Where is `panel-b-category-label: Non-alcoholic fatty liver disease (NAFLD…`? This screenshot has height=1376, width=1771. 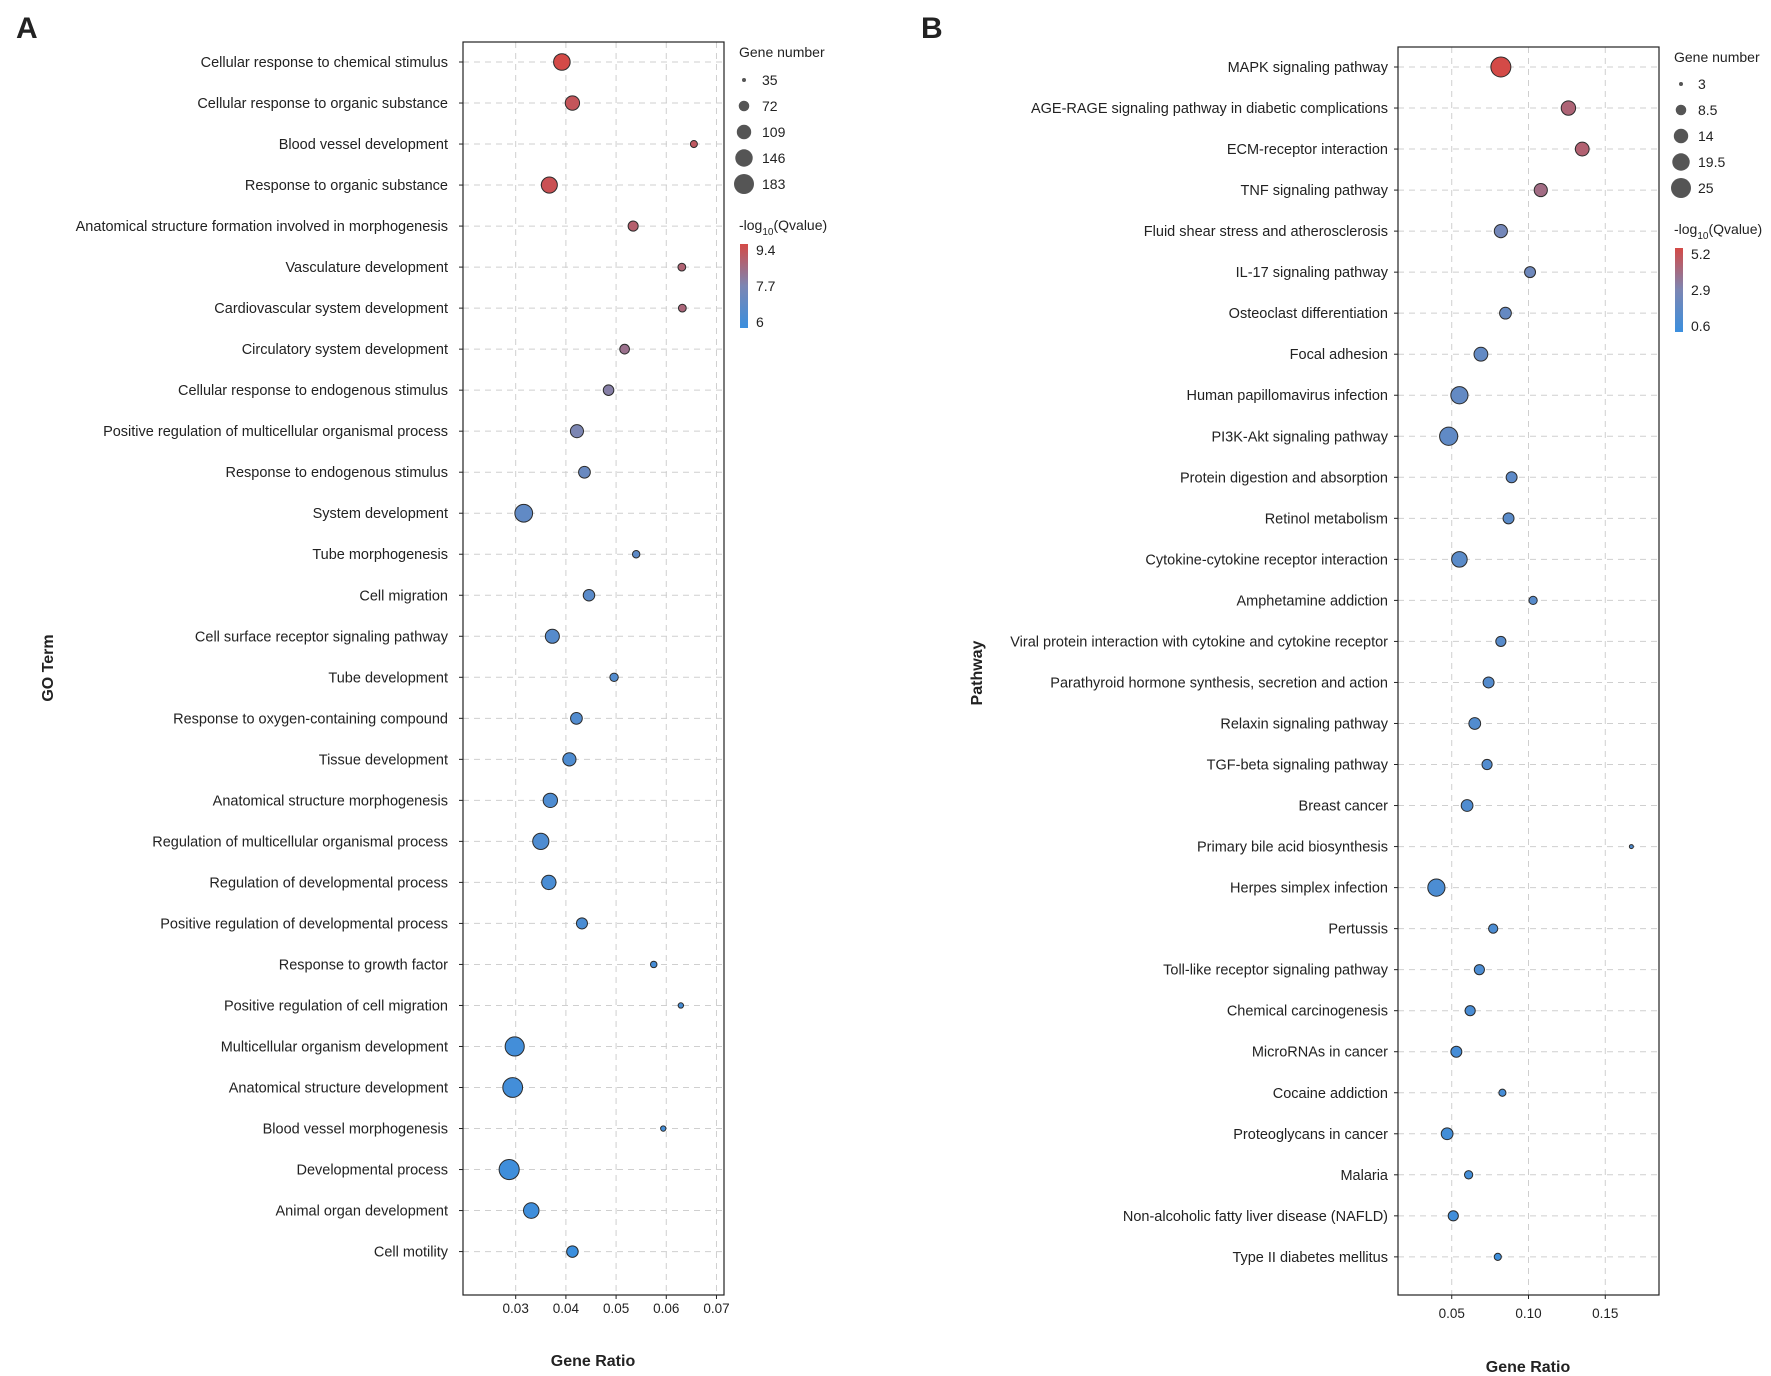
panel-b-category-label: Non-alcoholic fatty liver disease (NAFLD… is located at coordinates (1255, 1217).